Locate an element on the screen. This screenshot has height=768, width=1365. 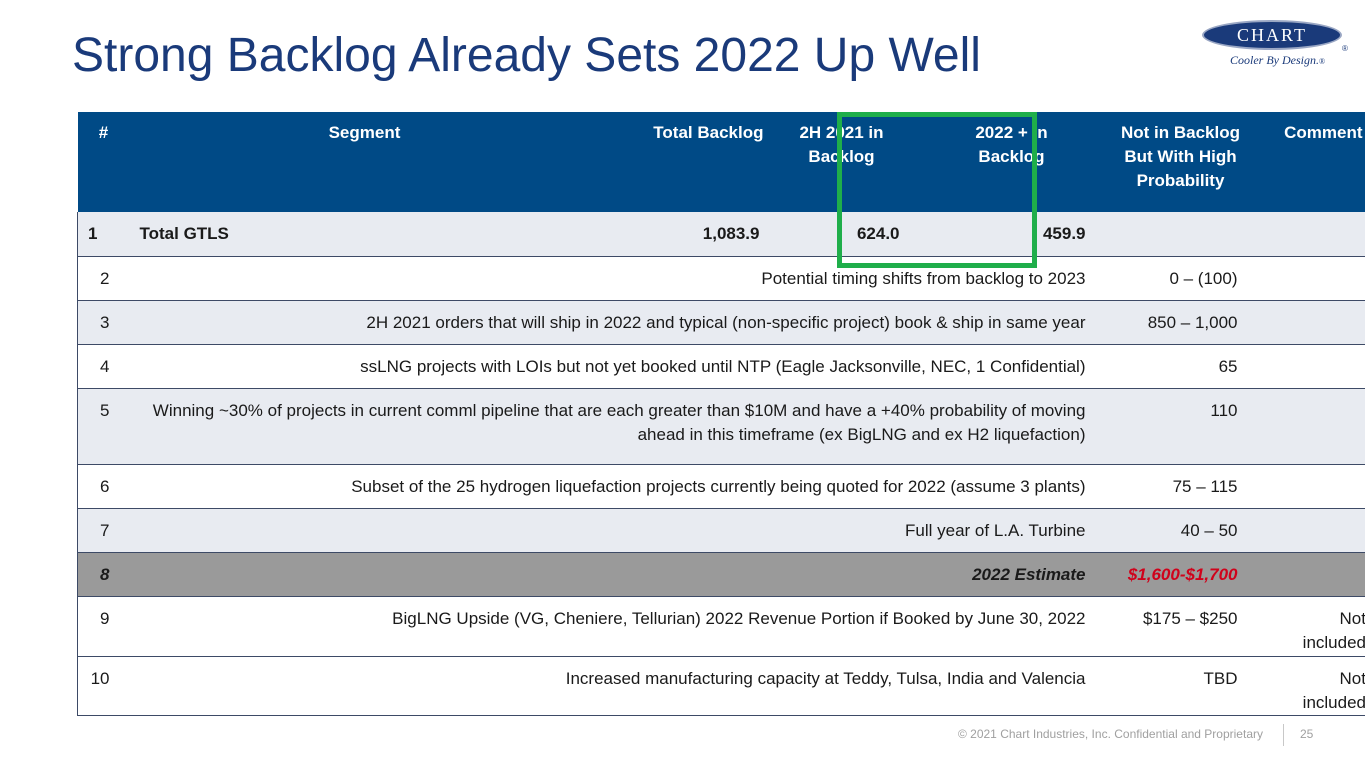
row-value: 40 – 50 is located at coordinates (1180, 530).